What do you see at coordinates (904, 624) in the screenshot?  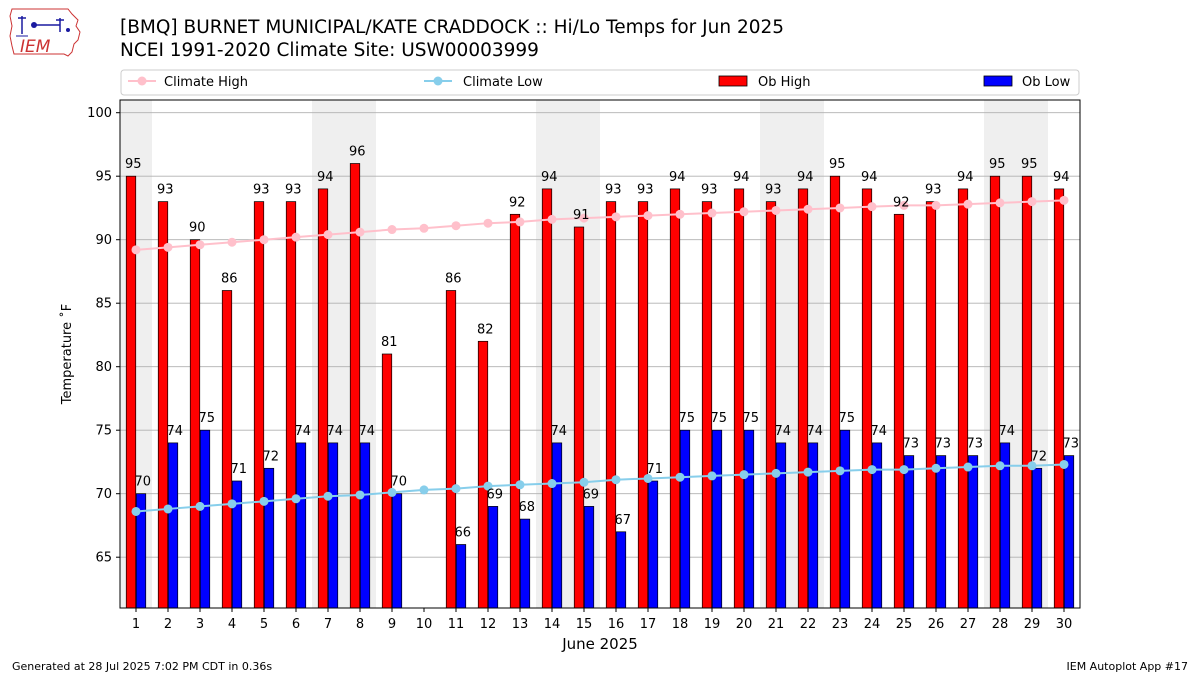 I see `x-tick-label-25: 25` at bounding box center [904, 624].